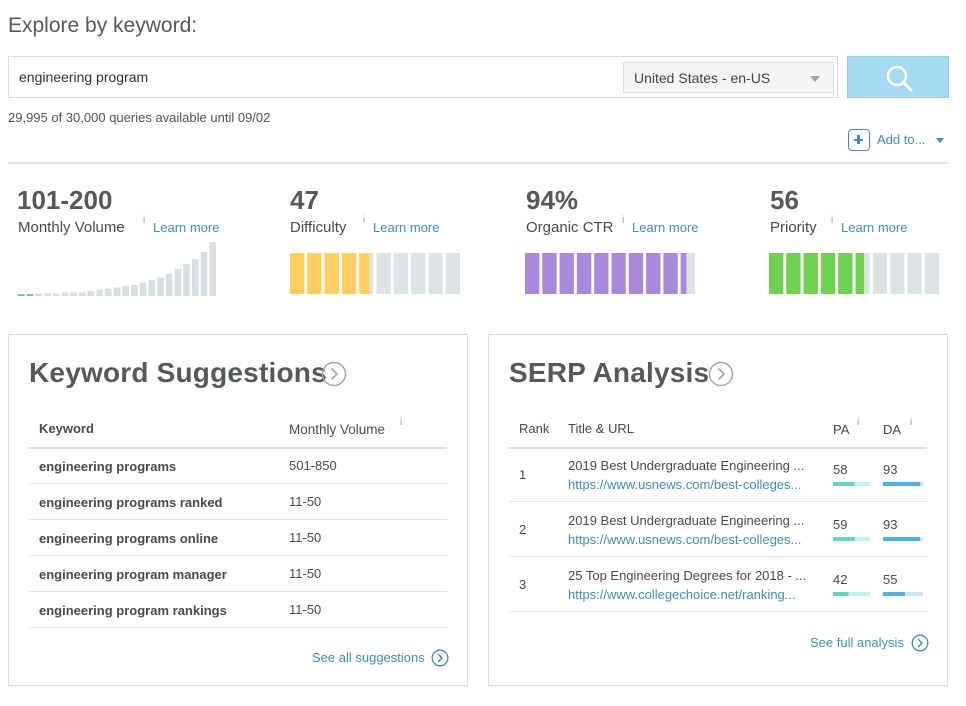 This screenshot has height=706, width=966. What do you see at coordinates (108, 466) in the screenshot?
I see `keyword-cell: engineering programs` at bounding box center [108, 466].